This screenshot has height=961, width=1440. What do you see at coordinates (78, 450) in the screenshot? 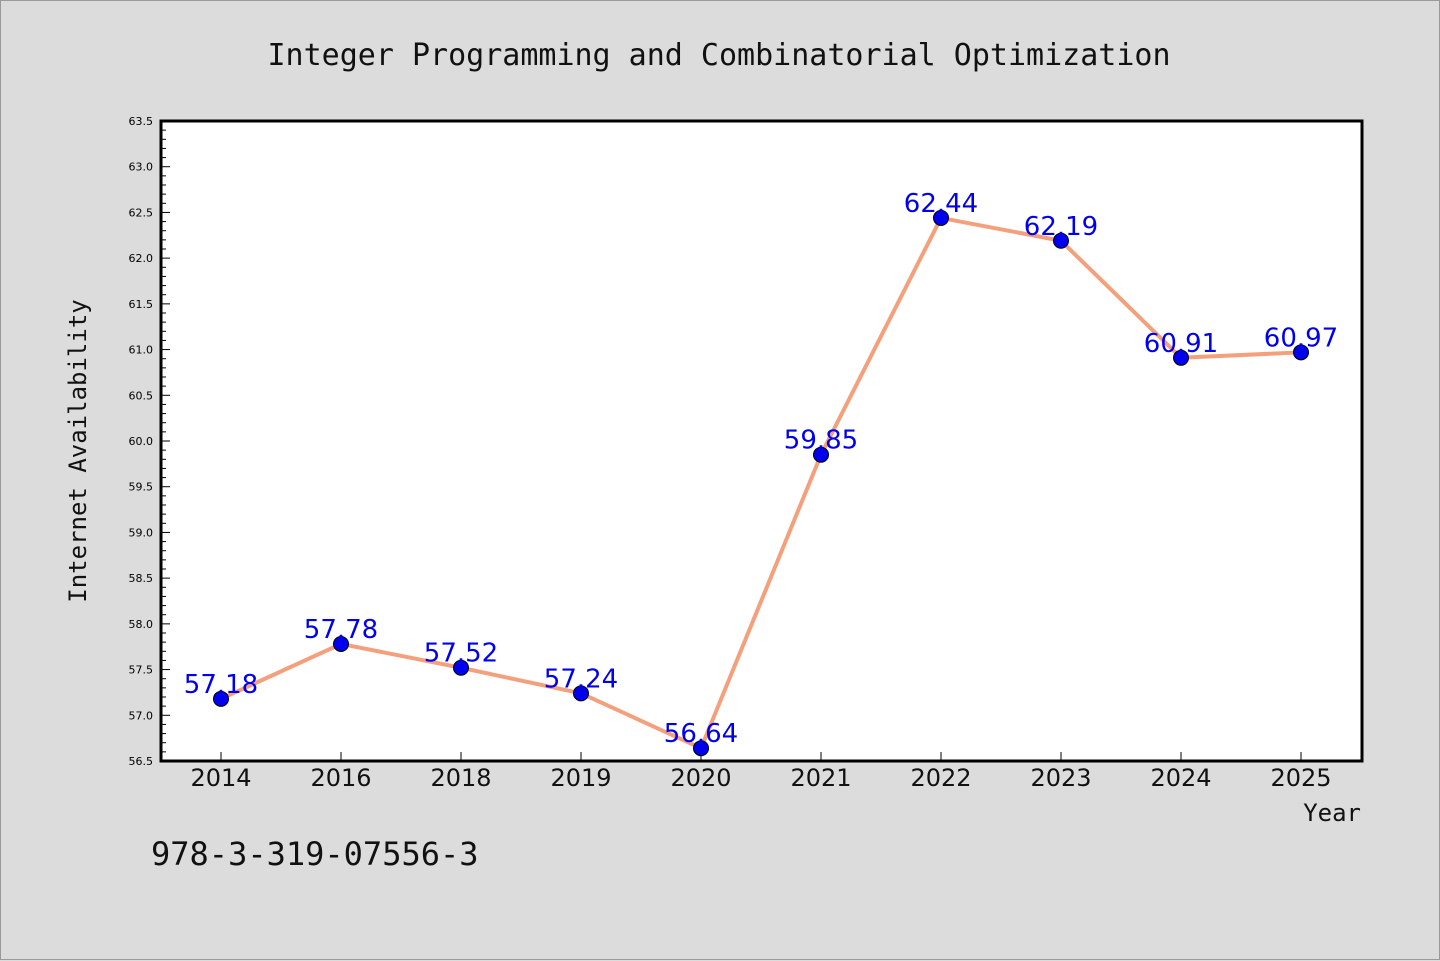
I see `y-axis-label: Internet Availability` at bounding box center [78, 450].